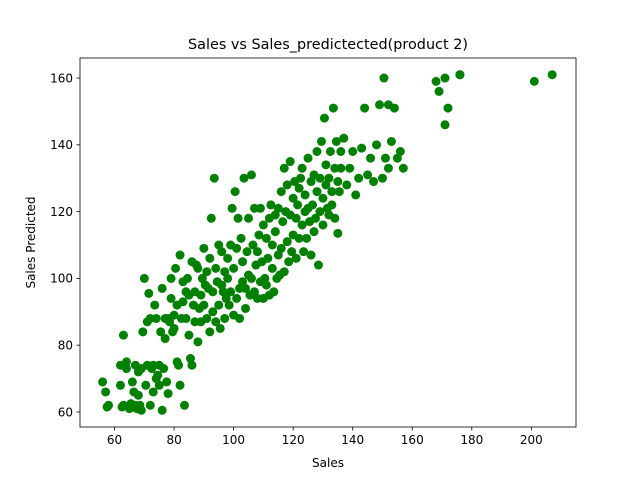  Describe the element at coordinates (114, 440) in the screenshot. I see `x-tick-label: 60` at that location.